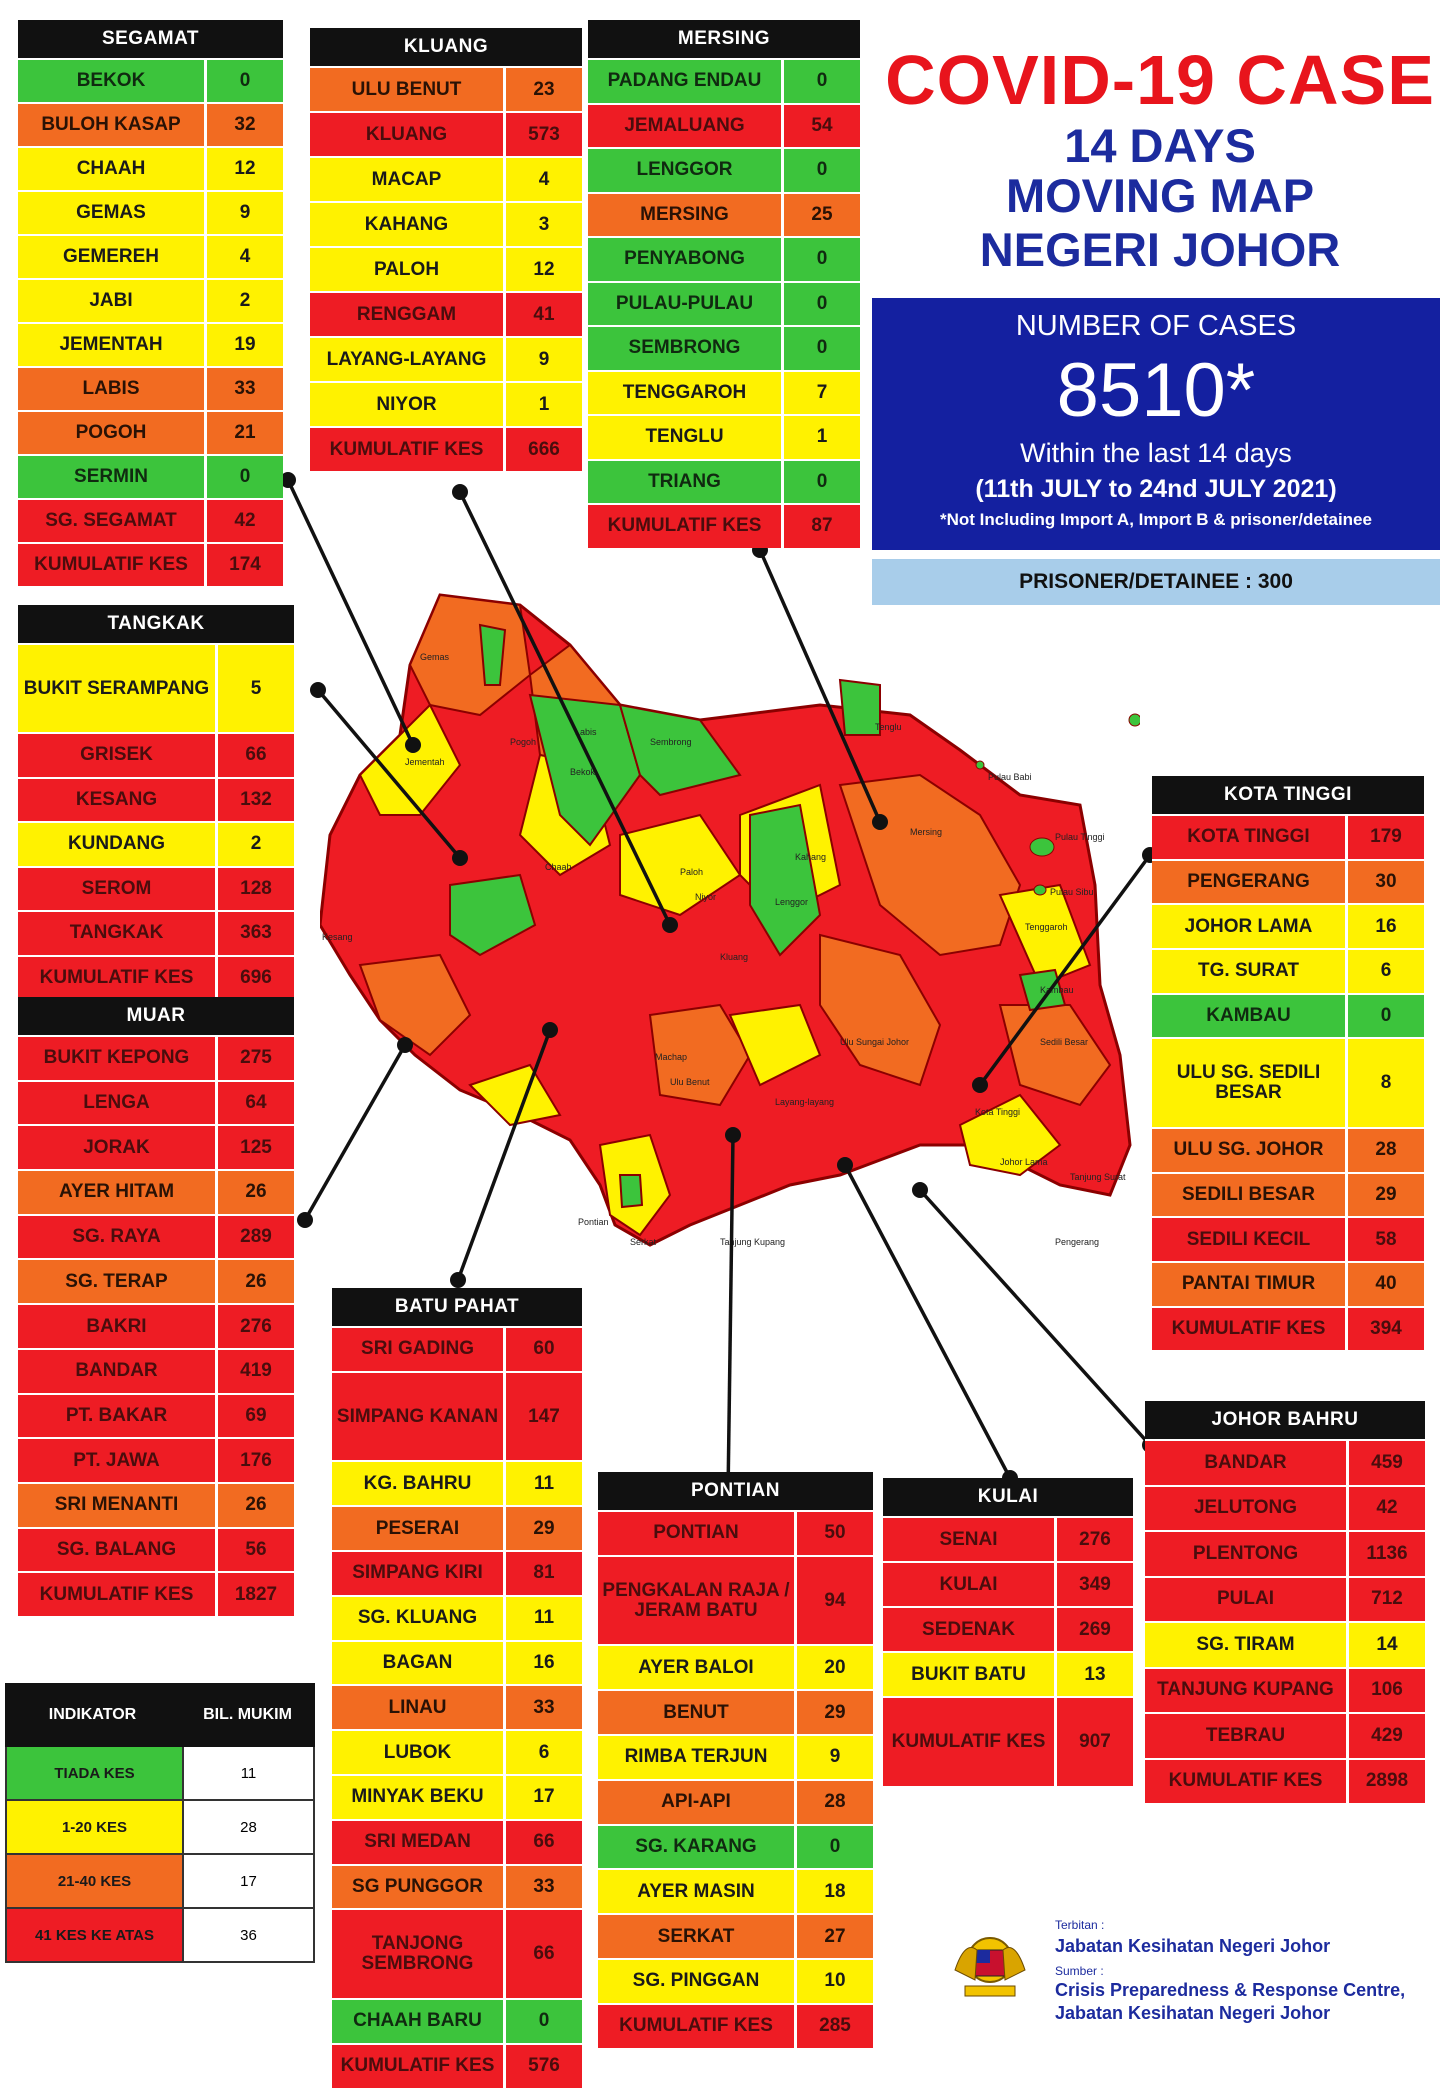  What do you see at coordinates (1008, 1583) in the screenshot?
I see `mukim-row: KULAI 349` at bounding box center [1008, 1583].